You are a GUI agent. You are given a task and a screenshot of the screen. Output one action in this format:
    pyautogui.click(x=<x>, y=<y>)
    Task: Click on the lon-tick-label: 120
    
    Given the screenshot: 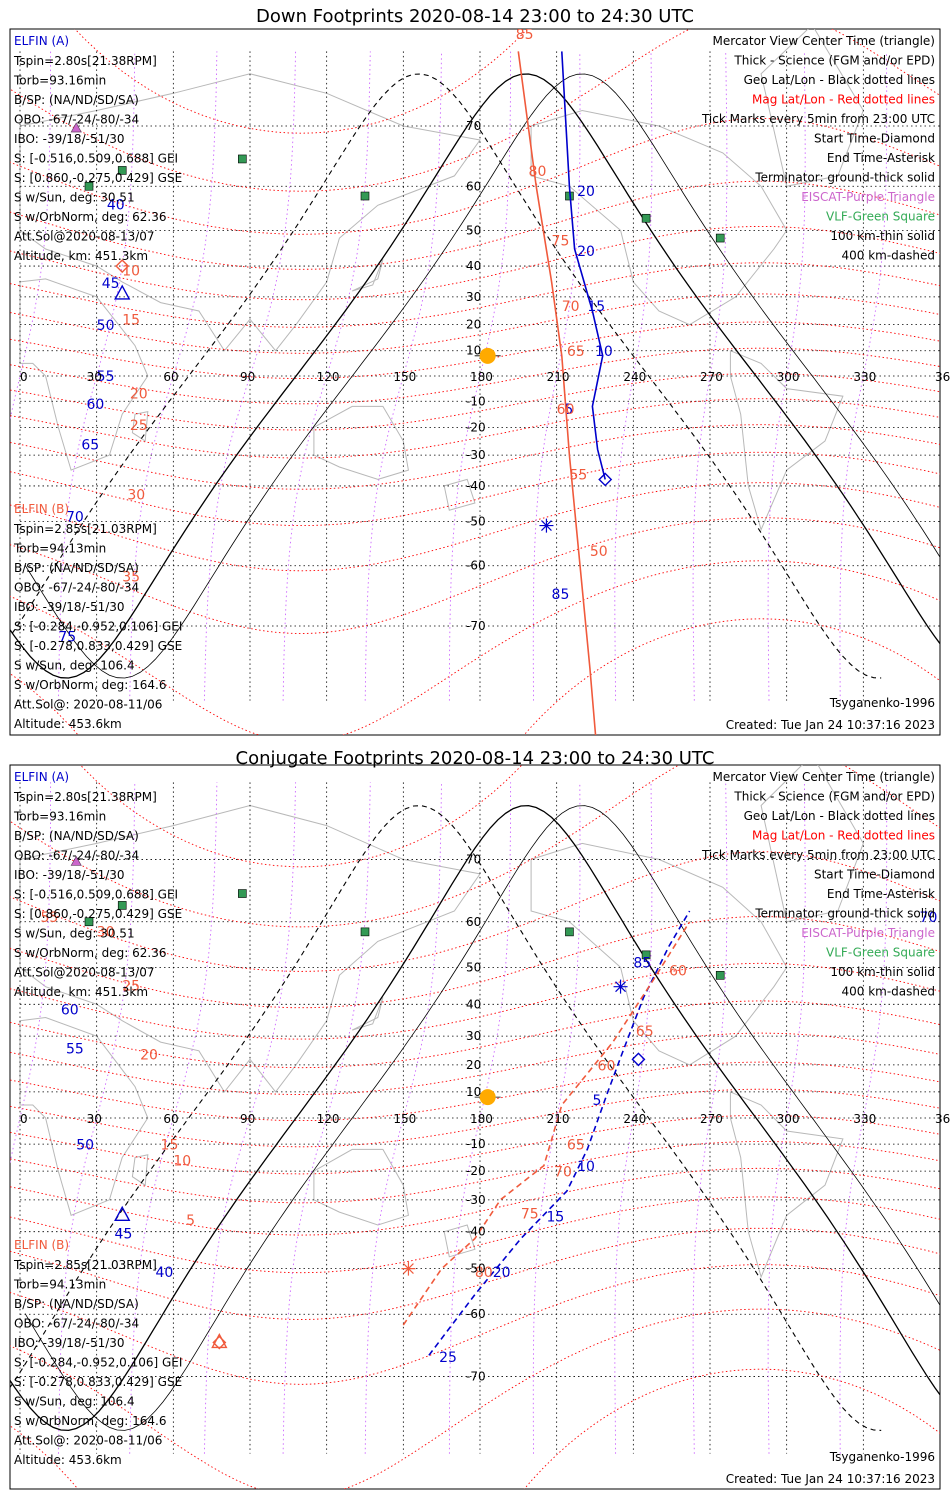 What is the action you would take?
    pyautogui.click(x=328, y=377)
    